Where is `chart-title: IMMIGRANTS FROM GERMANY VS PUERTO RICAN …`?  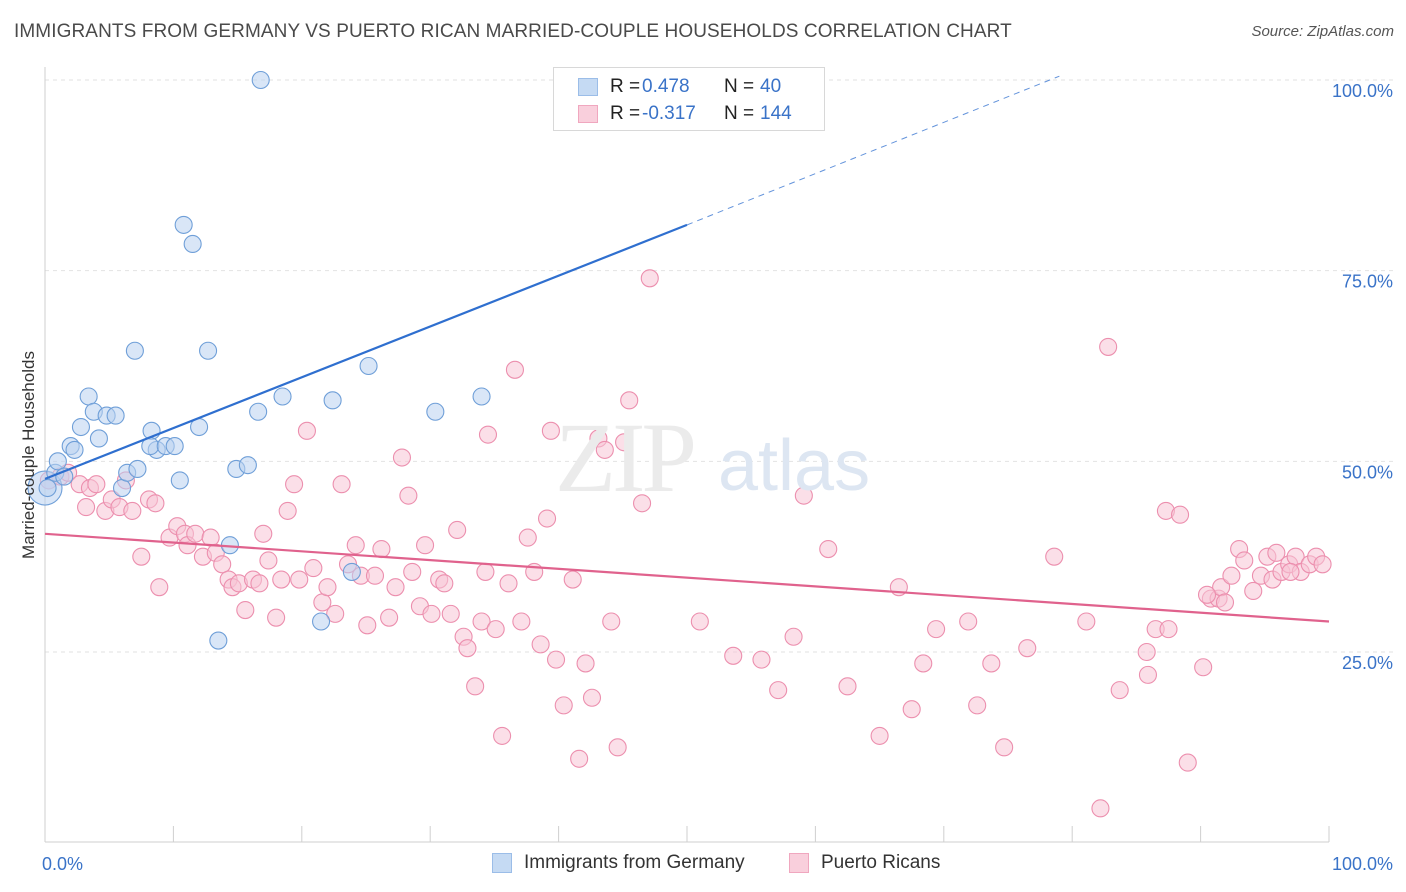
chart-title: IMMIGRANTS FROM GERMANY VS PUERTO RICAN … is located at coordinates (513, 31).